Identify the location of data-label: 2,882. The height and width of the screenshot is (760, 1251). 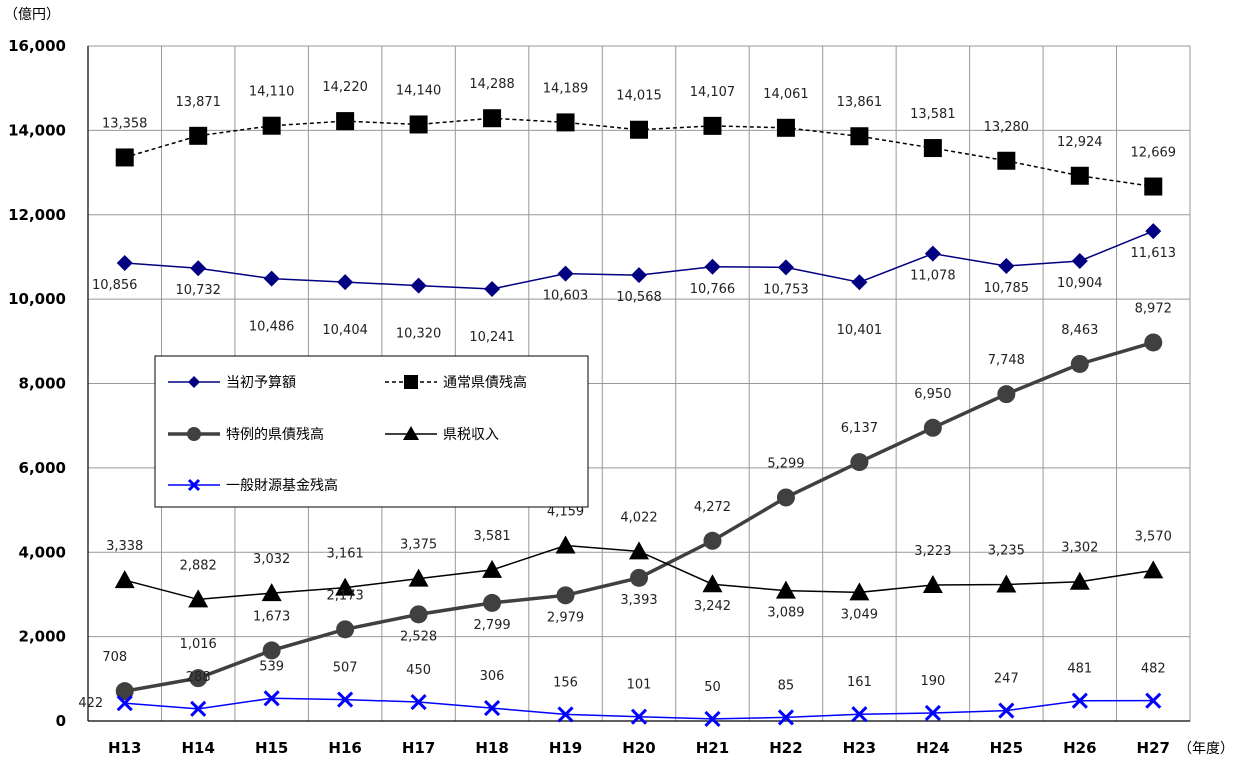
(198, 565).